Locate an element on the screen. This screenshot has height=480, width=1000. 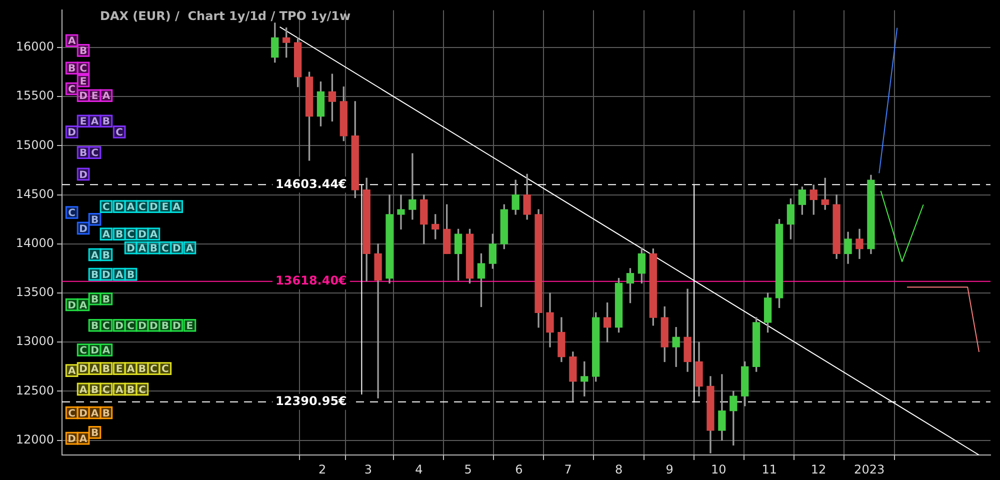
y-tick-label: 15000 is located at coordinates (35, 145).